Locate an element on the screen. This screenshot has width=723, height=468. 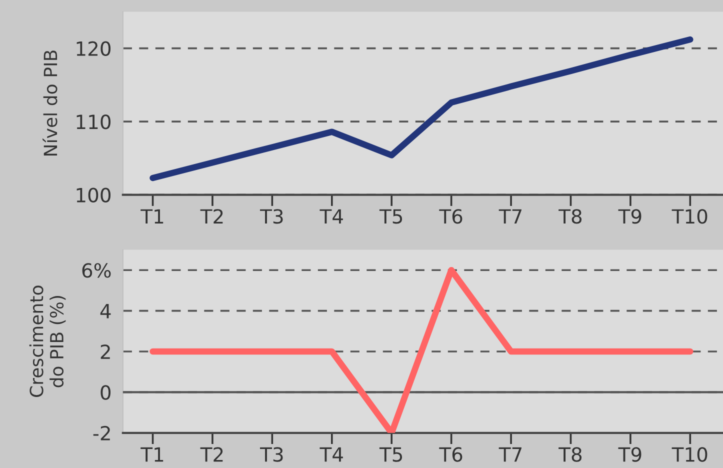
y-axis-title: Nível do PIB is located at coordinates (50, 103).